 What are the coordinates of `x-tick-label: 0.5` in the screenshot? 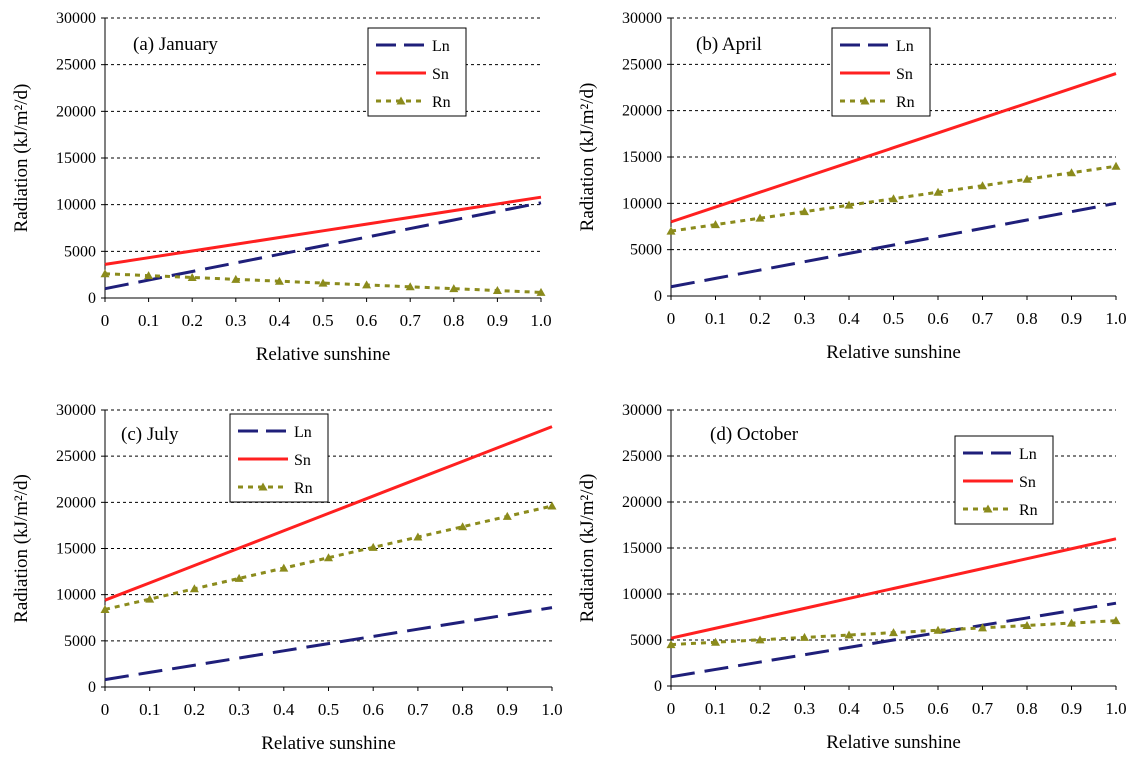 It's located at (893, 708).